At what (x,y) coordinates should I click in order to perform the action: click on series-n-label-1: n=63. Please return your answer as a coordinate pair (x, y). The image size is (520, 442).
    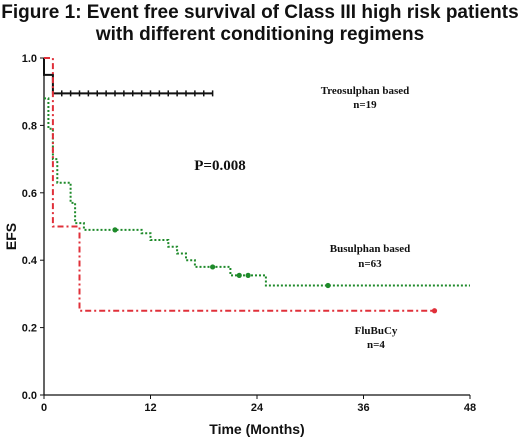
    Looking at the image, I should click on (370, 264).